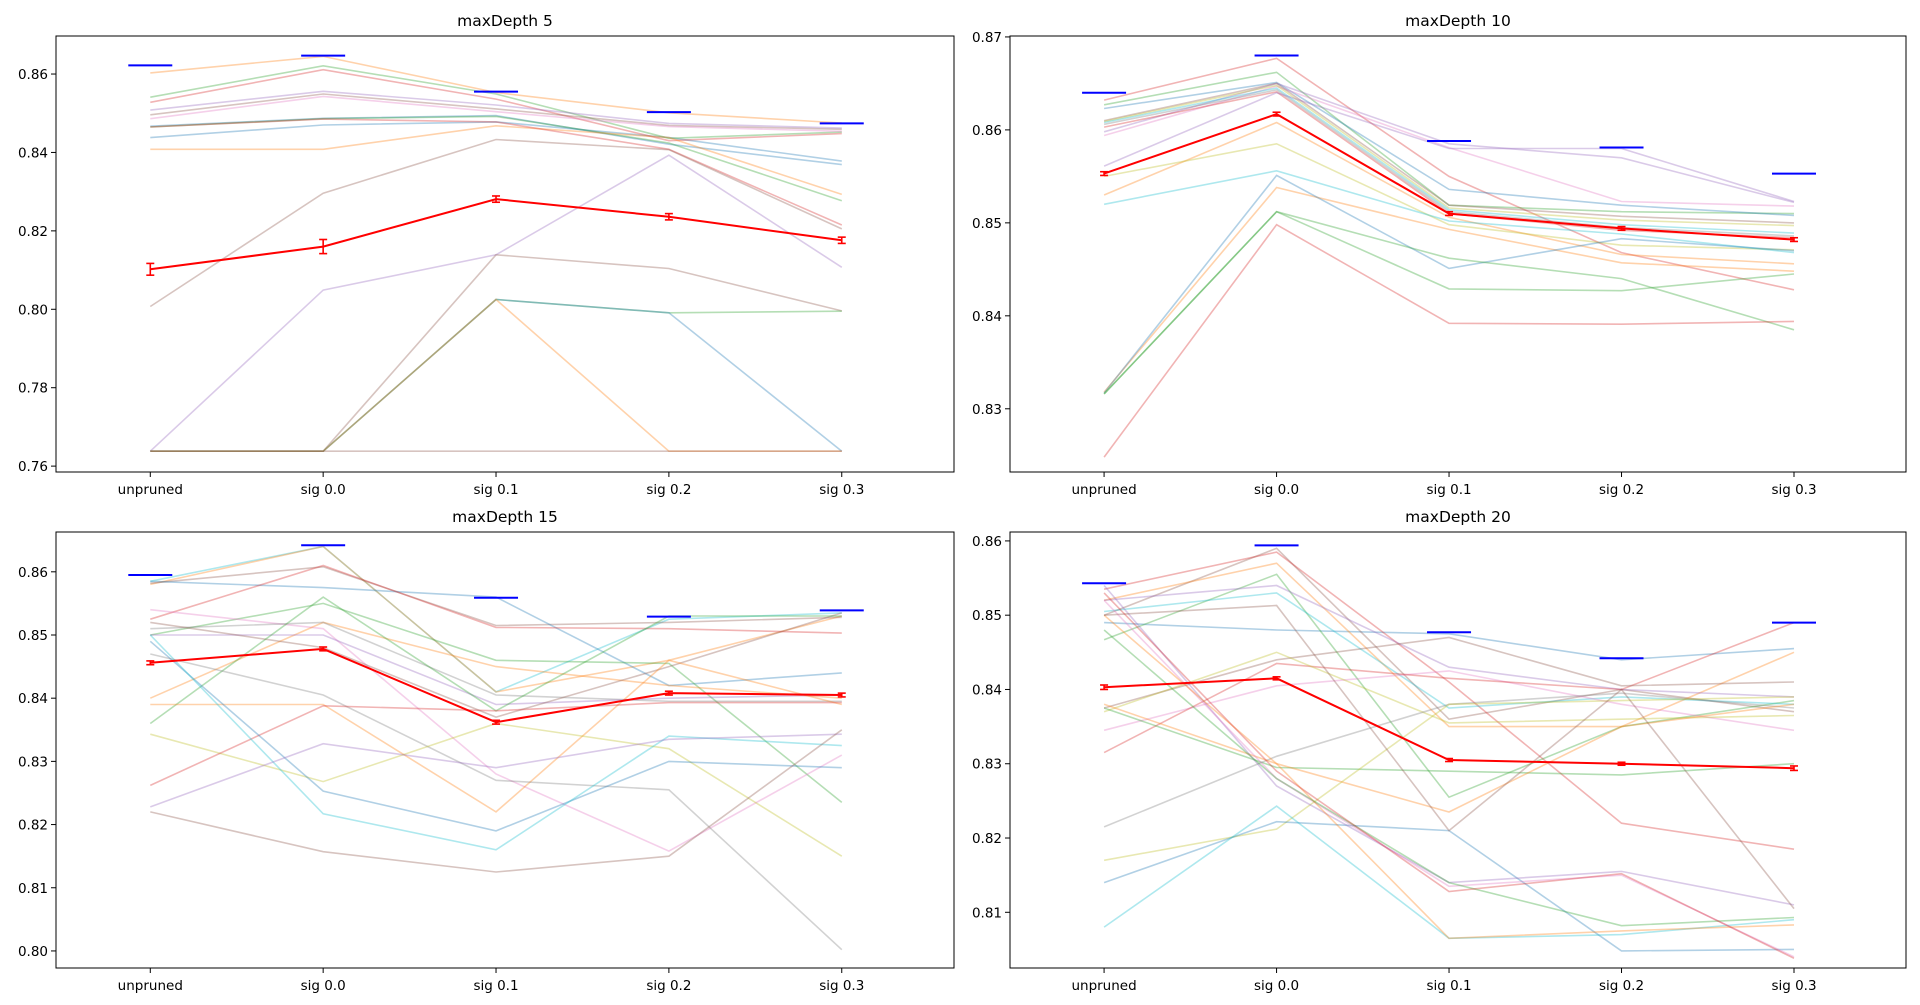  What do you see at coordinates (1458, 517) in the screenshot?
I see `subplot-title: maxDepth 20` at bounding box center [1458, 517].